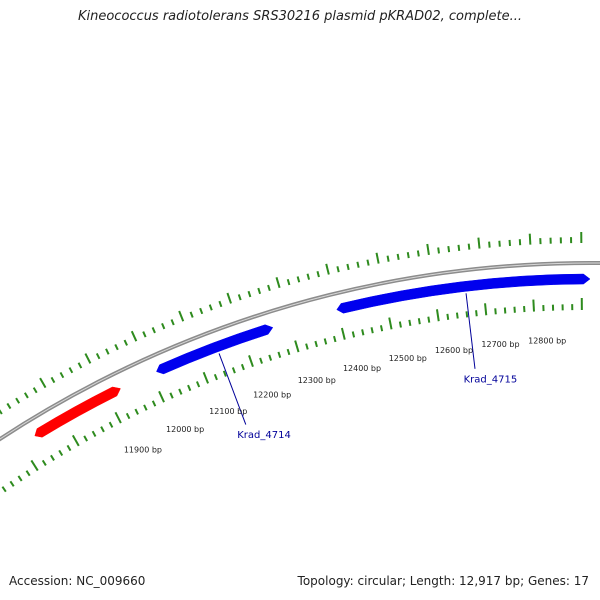 The image size is (600, 600). Describe the element at coordinates (470, 331) in the screenshot. I see `gene-label-leader` at that location.